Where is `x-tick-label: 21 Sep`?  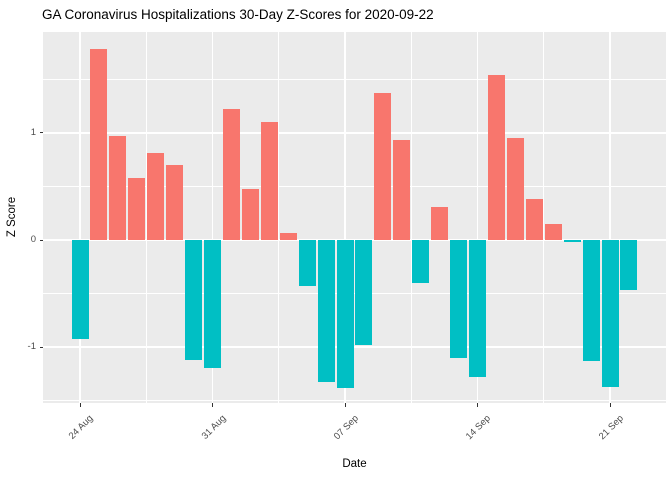
x-tick-label: 21 Sep is located at coordinates (611, 428).